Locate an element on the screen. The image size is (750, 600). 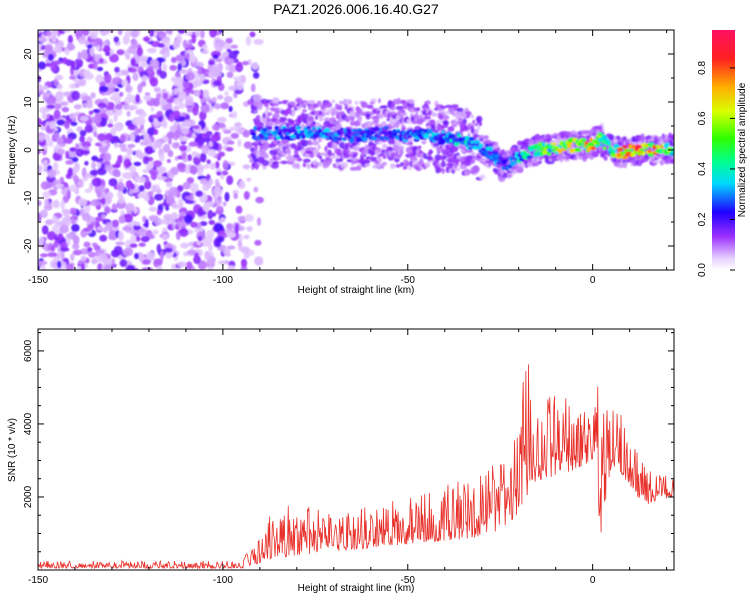
y-tick-label: 6000 is located at coordinates (28, 350).